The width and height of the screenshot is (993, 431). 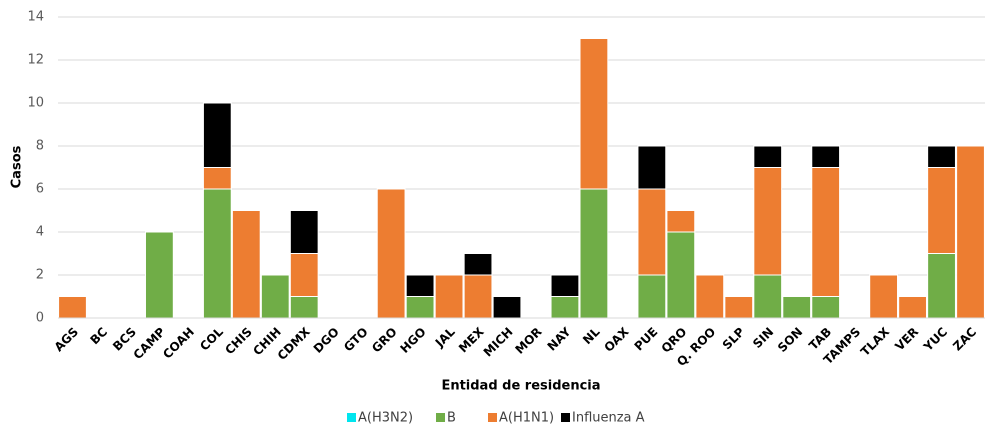 What do you see at coordinates (498, 342) in the screenshot?
I see `x-tick-label: MICH` at bounding box center [498, 342].